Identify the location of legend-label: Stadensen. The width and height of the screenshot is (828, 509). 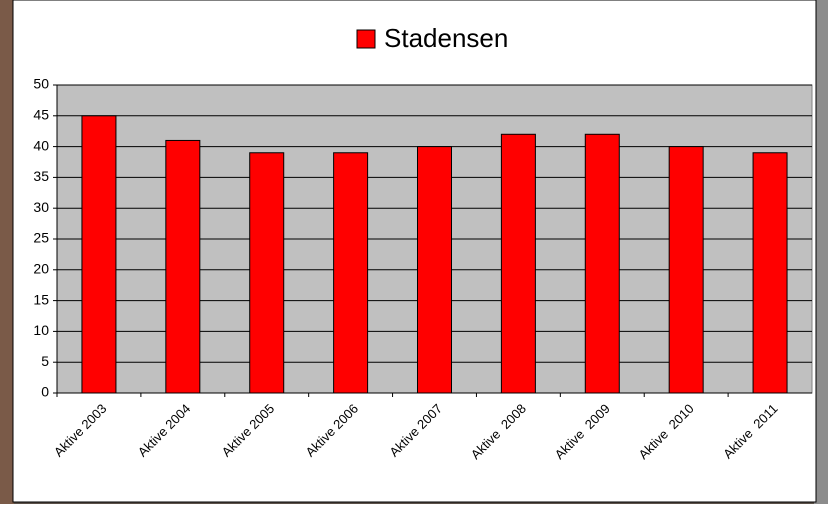
(446, 38).